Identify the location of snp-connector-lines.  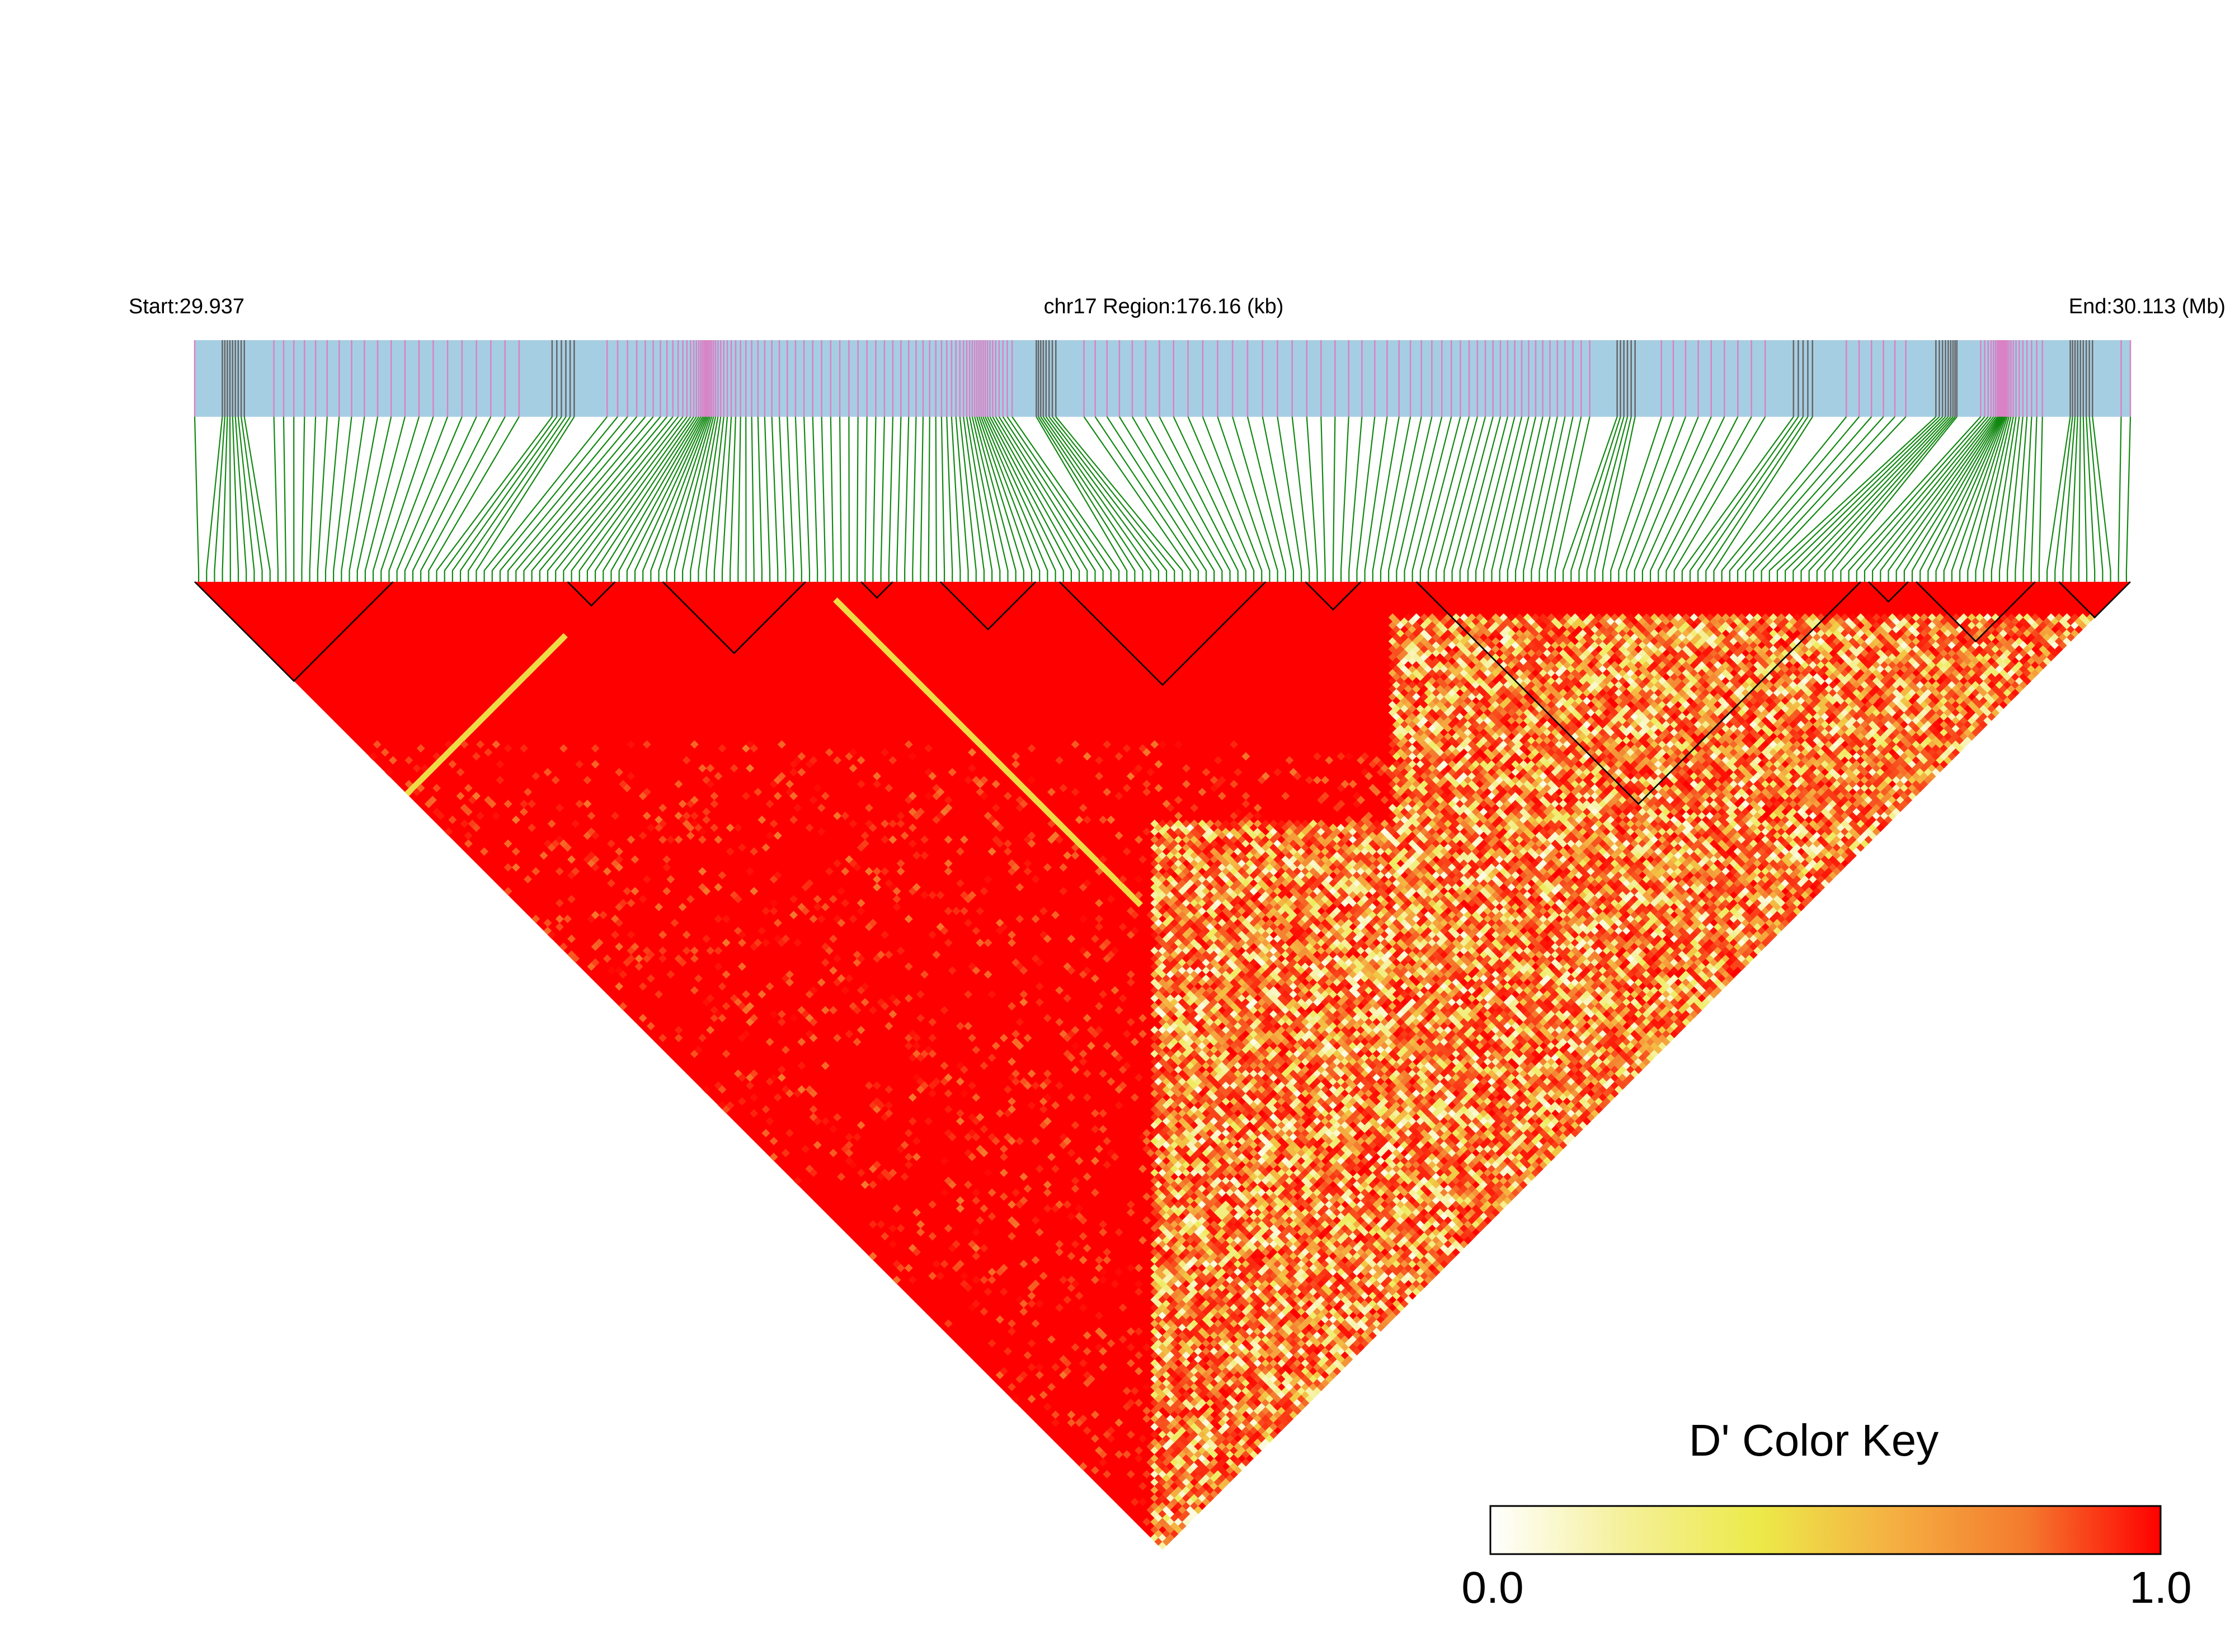
(1163, 499).